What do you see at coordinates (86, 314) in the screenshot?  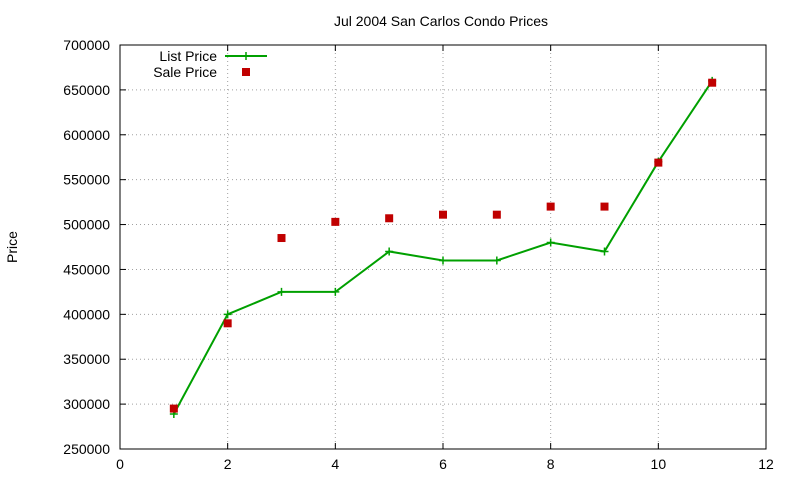 I see `y-tick-label: 400000` at bounding box center [86, 314].